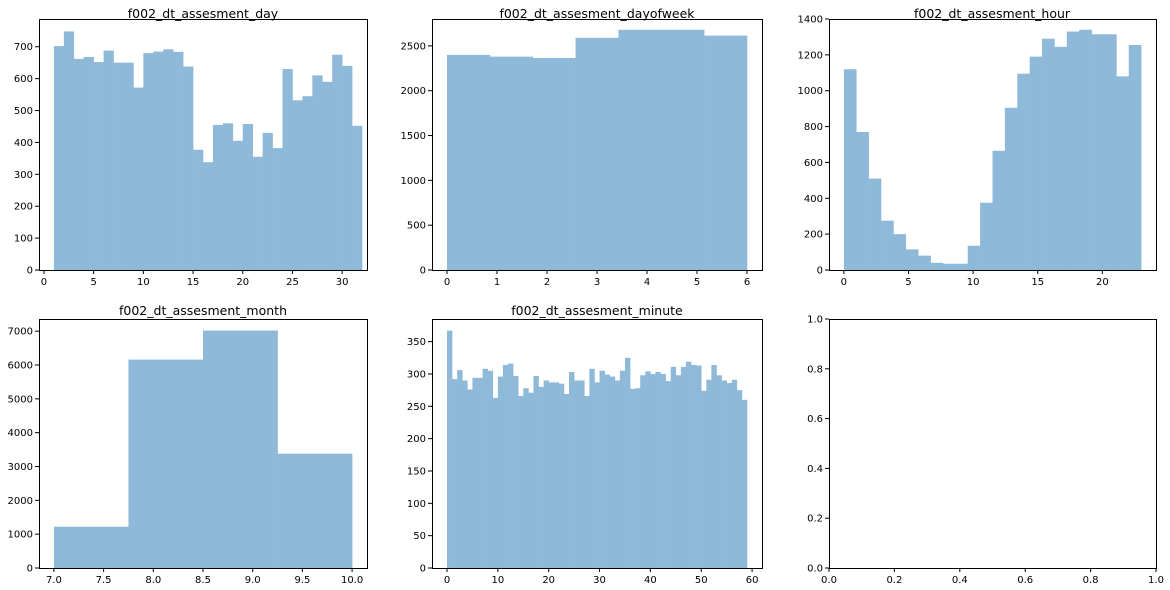 This screenshot has height=590, width=1170. Describe the element at coordinates (815, 569) in the screenshot. I see `y-tick-label: 0.0` at that location.